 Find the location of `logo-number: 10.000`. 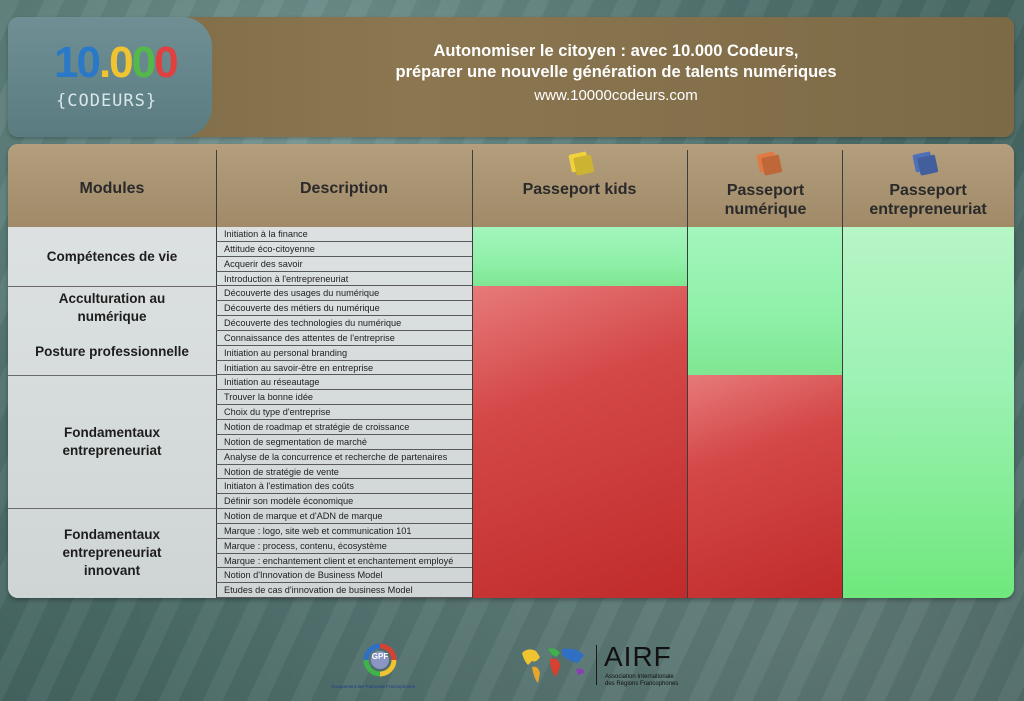

logo-number: 10.000 is located at coordinates (116, 62).